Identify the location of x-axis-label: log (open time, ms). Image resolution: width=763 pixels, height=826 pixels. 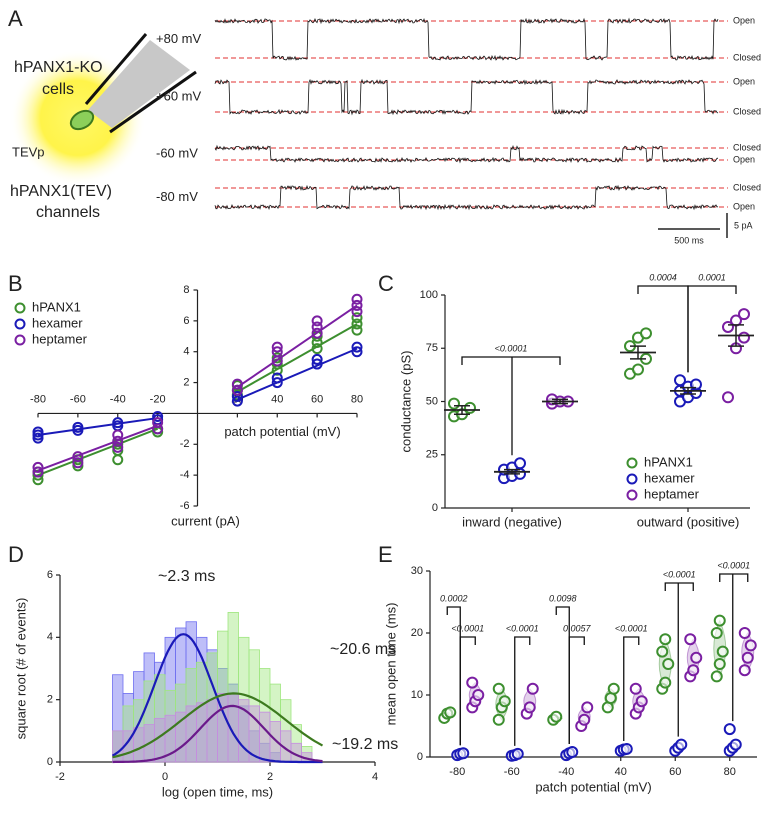
(217, 791).